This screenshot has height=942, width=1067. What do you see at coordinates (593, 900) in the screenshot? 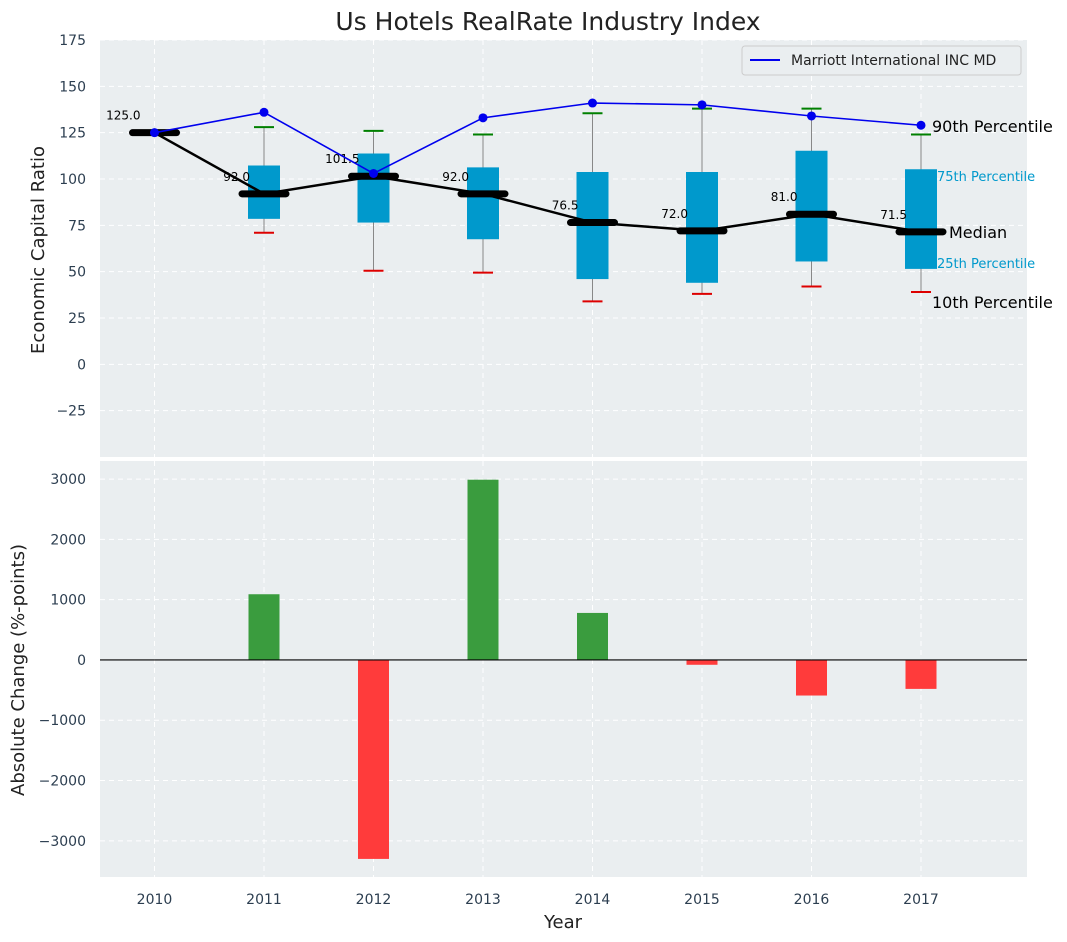
I see `x-tick-label: 2014` at bounding box center [593, 900].